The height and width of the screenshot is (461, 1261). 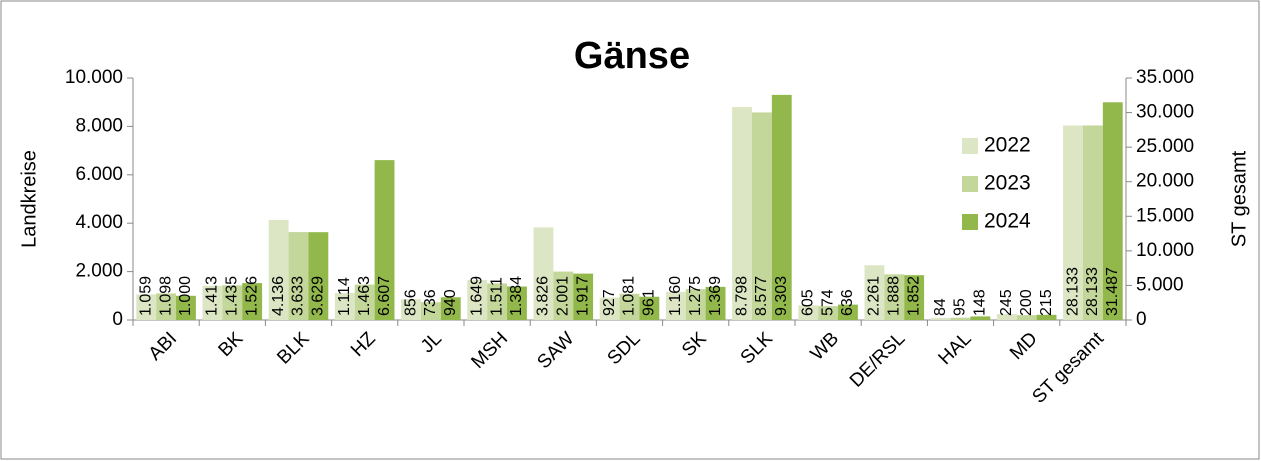 What do you see at coordinates (1165, 77) in the screenshot?
I see `y2-tick-label: 35.000` at bounding box center [1165, 77].